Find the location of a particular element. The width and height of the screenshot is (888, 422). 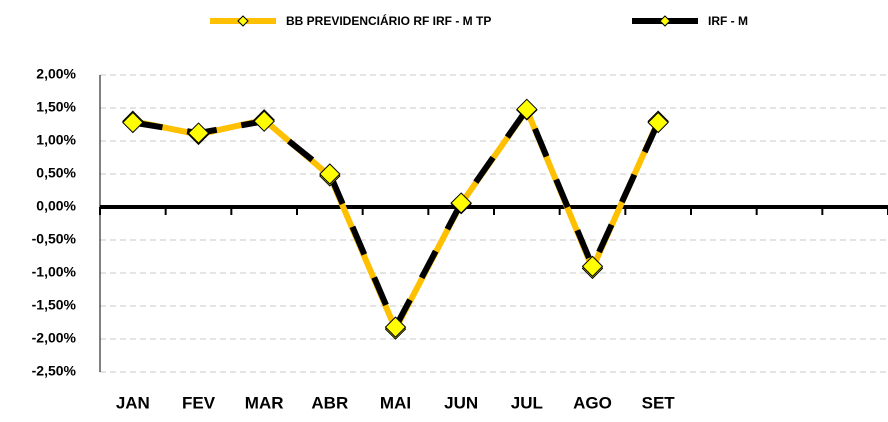

legend-label: BB PREVIDENCIÁRIO RF IRF - M TP is located at coordinates (388, 20).